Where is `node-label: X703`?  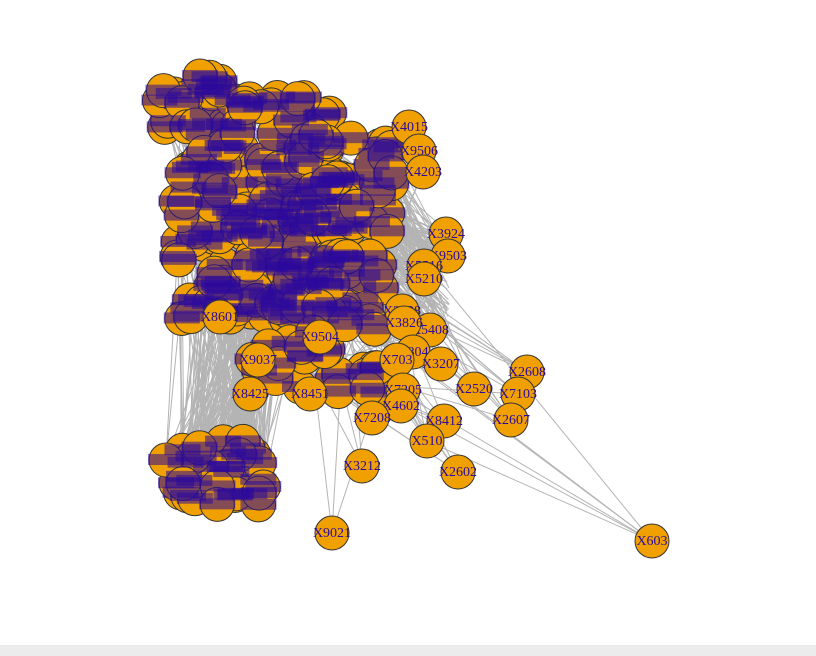
node-label: X703 is located at coordinates (396, 360).